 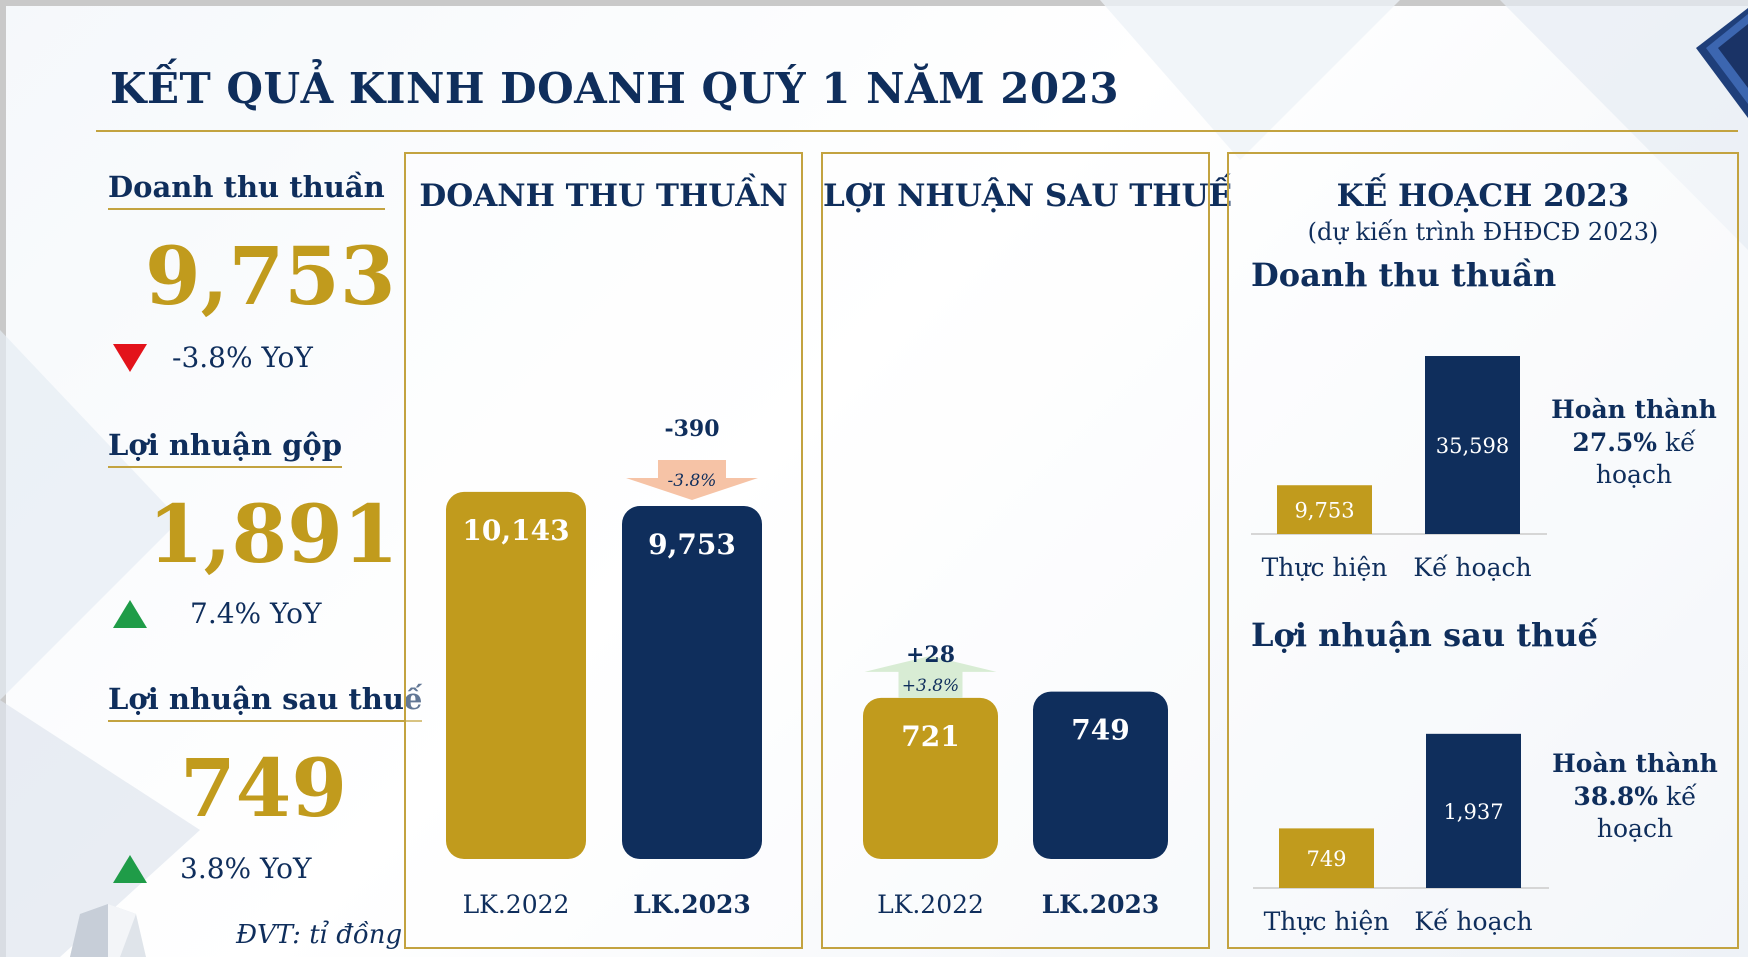 I want to click on delta-down-arrow, so click(x=692, y=480).